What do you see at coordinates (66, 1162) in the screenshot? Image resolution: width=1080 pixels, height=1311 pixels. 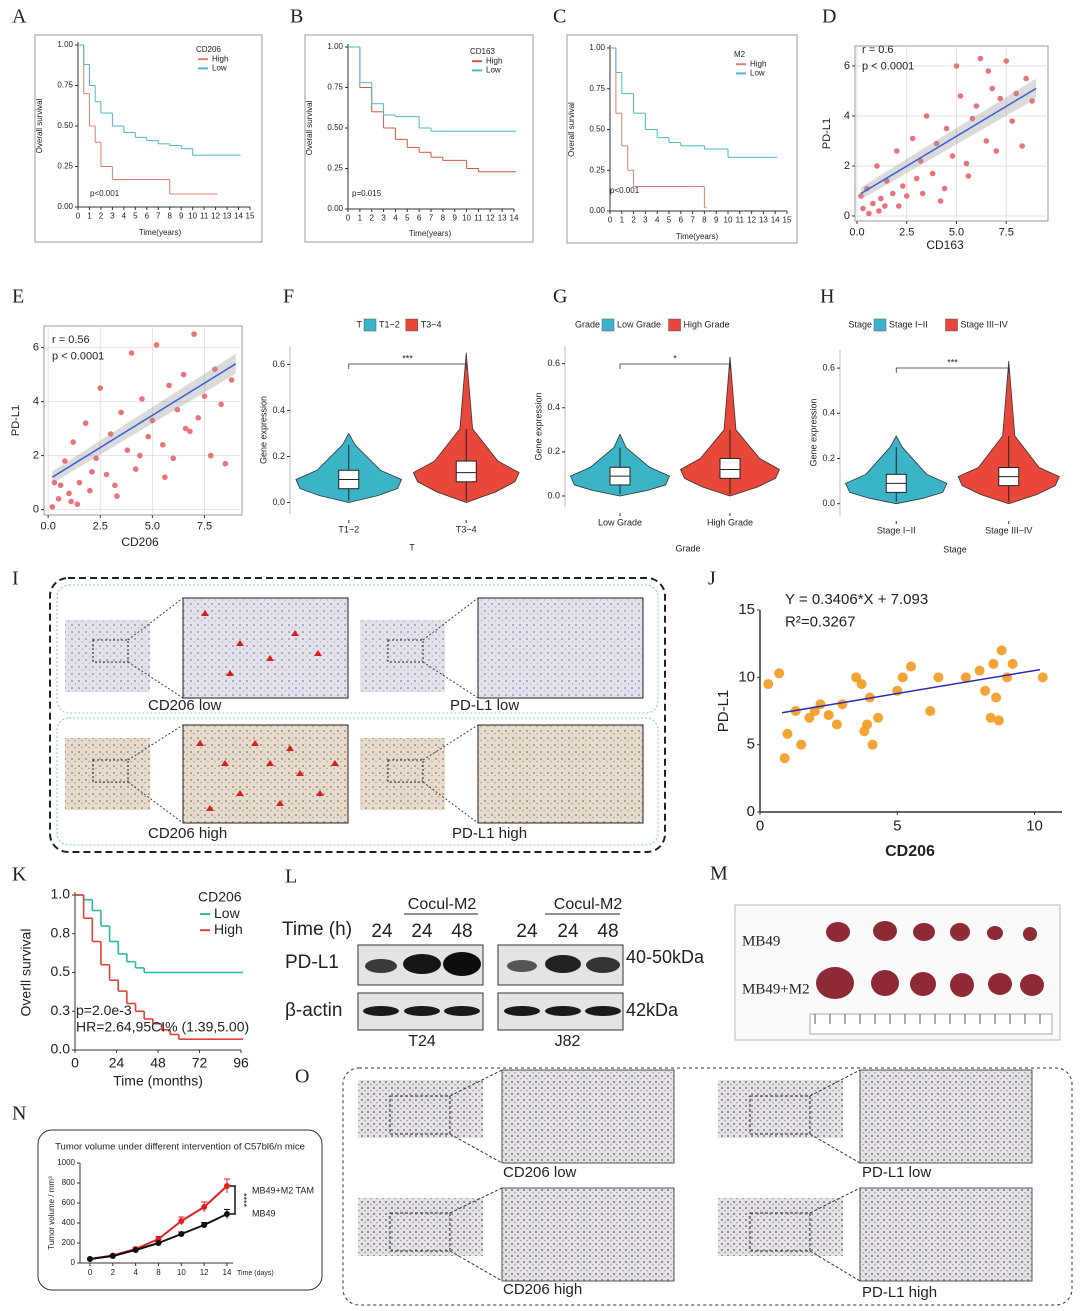 I see `y-tick-label: 1000` at bounding box center [66, 1162].